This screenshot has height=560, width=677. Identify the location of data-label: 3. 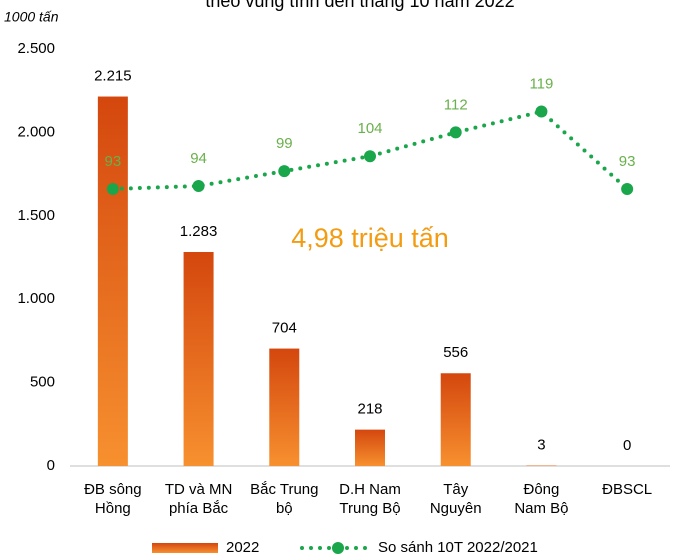
(541, 444).